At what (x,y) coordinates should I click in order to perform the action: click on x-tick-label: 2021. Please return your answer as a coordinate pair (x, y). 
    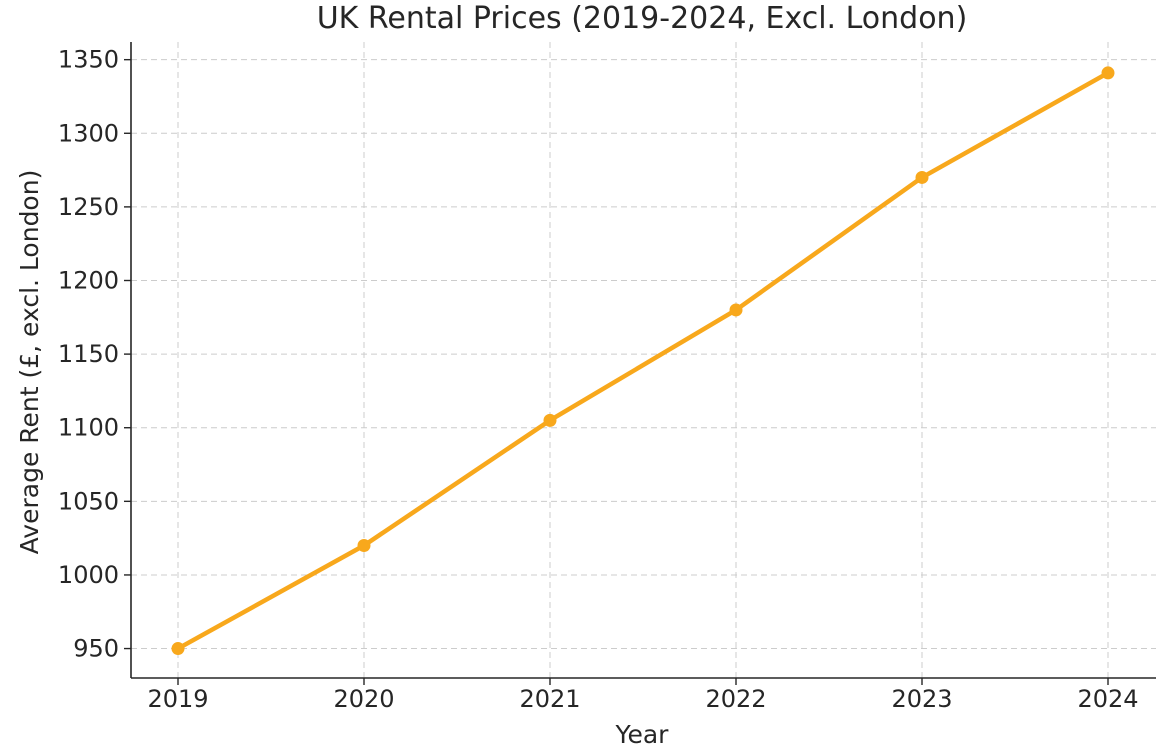
    Looking at the image, I should click on (549, 699).